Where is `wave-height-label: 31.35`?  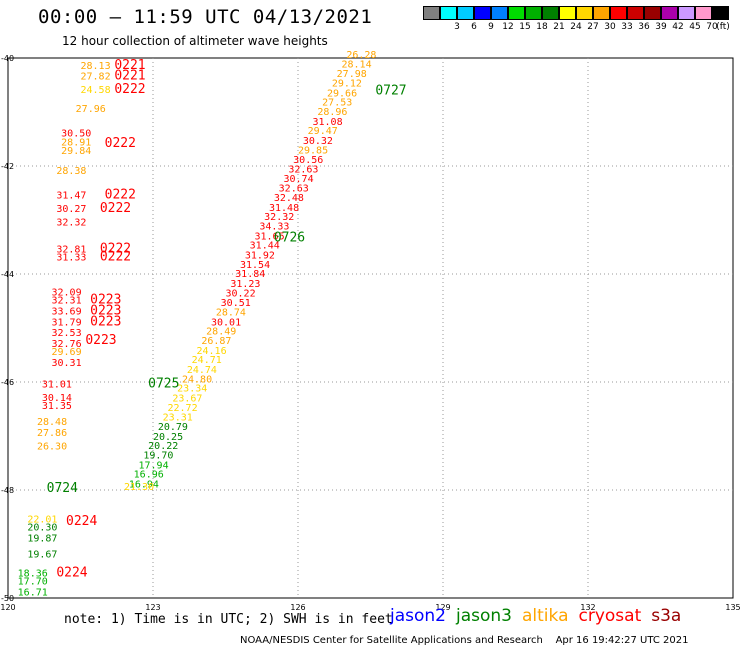 wave-height-label: 31.35 is located at coordinates (57, 406).